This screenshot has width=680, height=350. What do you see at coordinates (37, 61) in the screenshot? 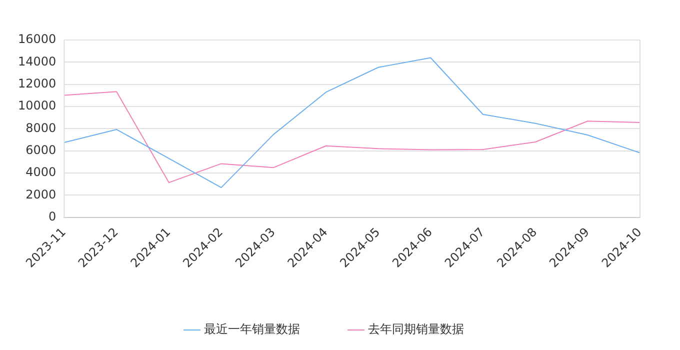
I see `y-tick-label: 14000` at bounding box center [37, 61].